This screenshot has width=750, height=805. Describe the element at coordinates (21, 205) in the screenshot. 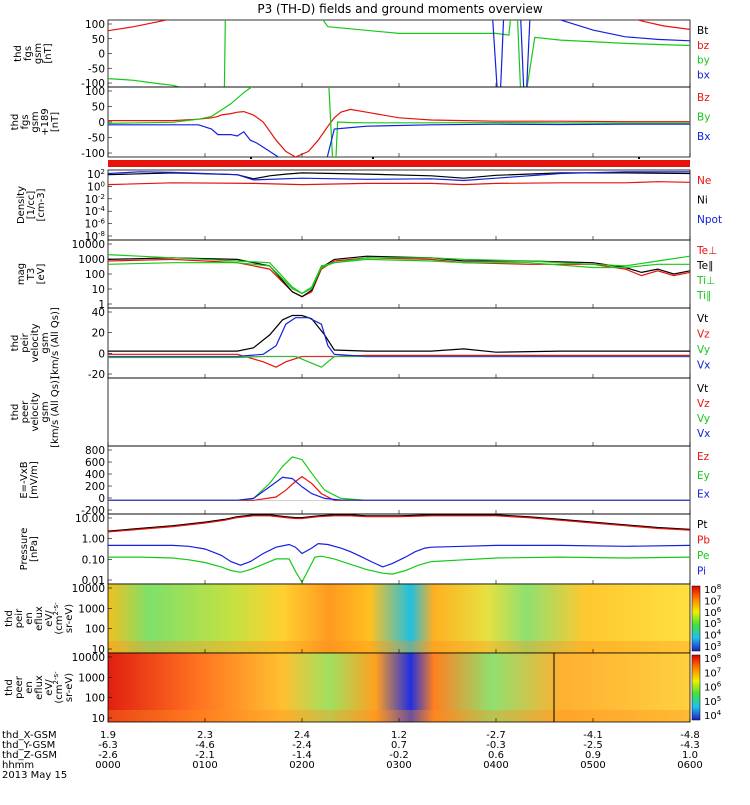

I see `y-axis-label: Density` at that location.